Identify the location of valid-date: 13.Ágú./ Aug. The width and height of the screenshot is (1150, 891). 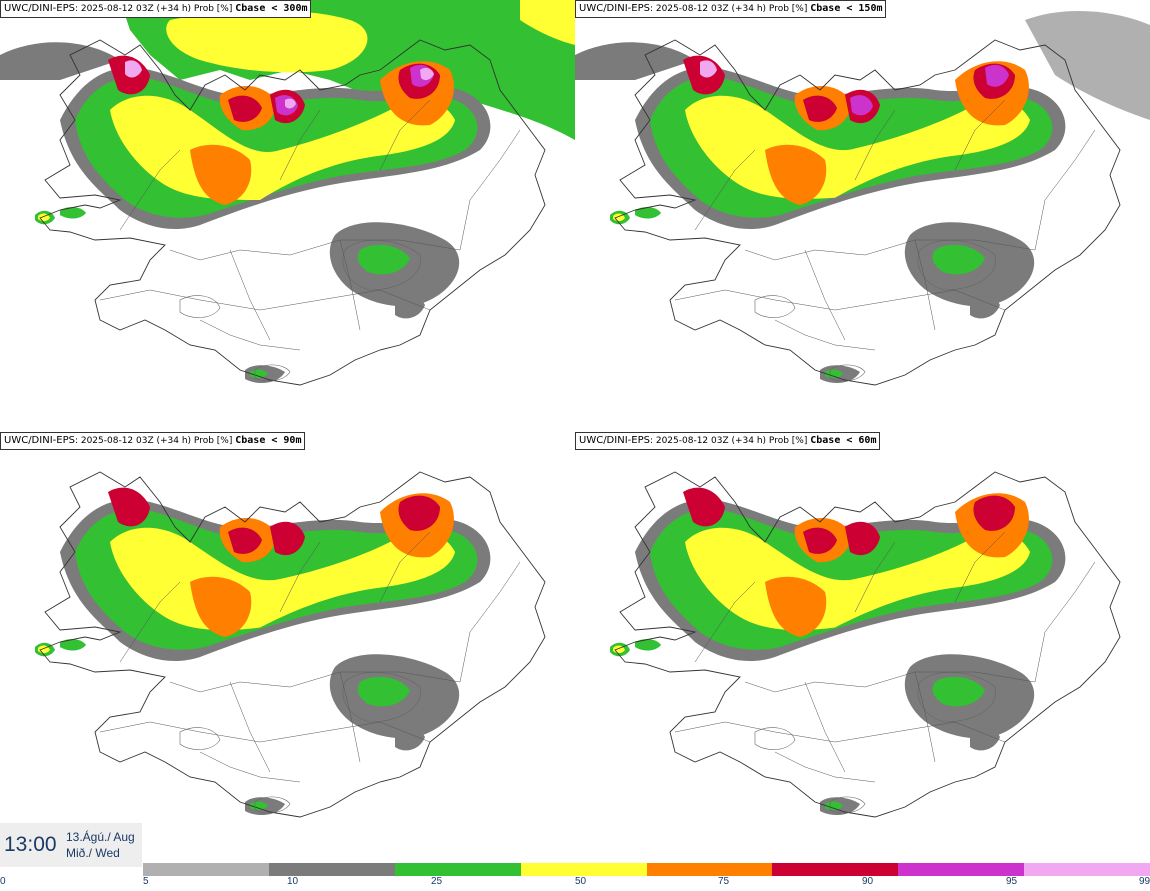
(100, 837).